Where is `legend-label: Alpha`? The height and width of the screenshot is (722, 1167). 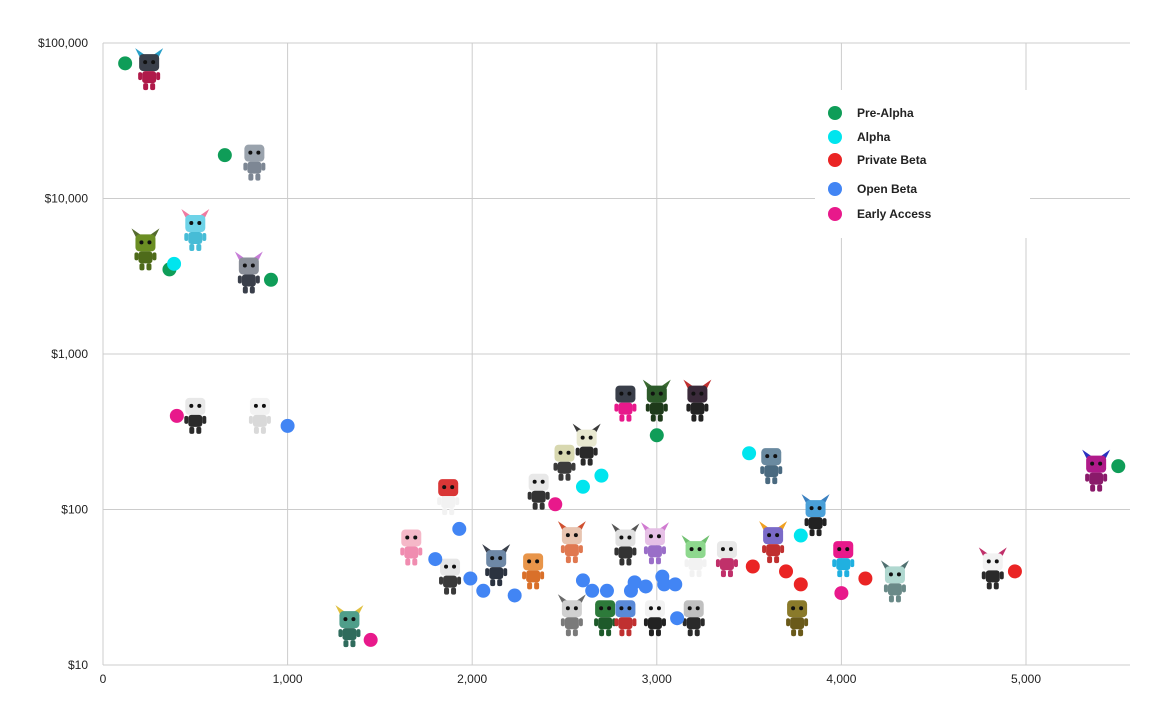 legend-label: Alpha is located at coordinates (874, 137).